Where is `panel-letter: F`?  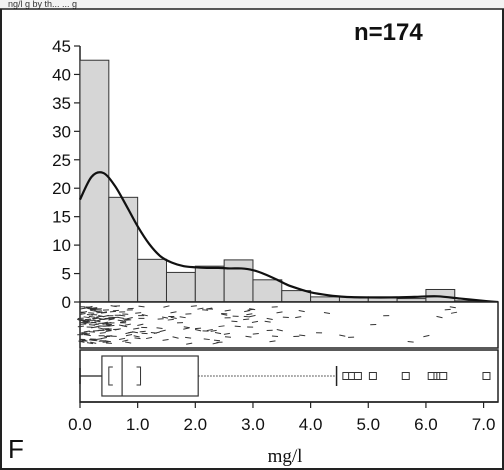 panel-letter: F is located at coordinates (16, 449).